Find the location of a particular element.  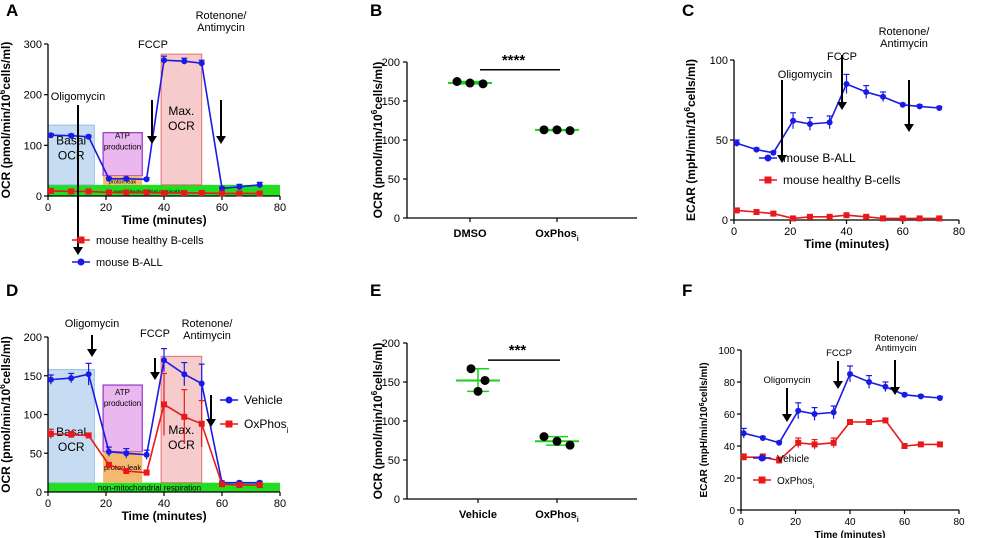

y-tick-label: 50 is located at coordinates (394, 461).